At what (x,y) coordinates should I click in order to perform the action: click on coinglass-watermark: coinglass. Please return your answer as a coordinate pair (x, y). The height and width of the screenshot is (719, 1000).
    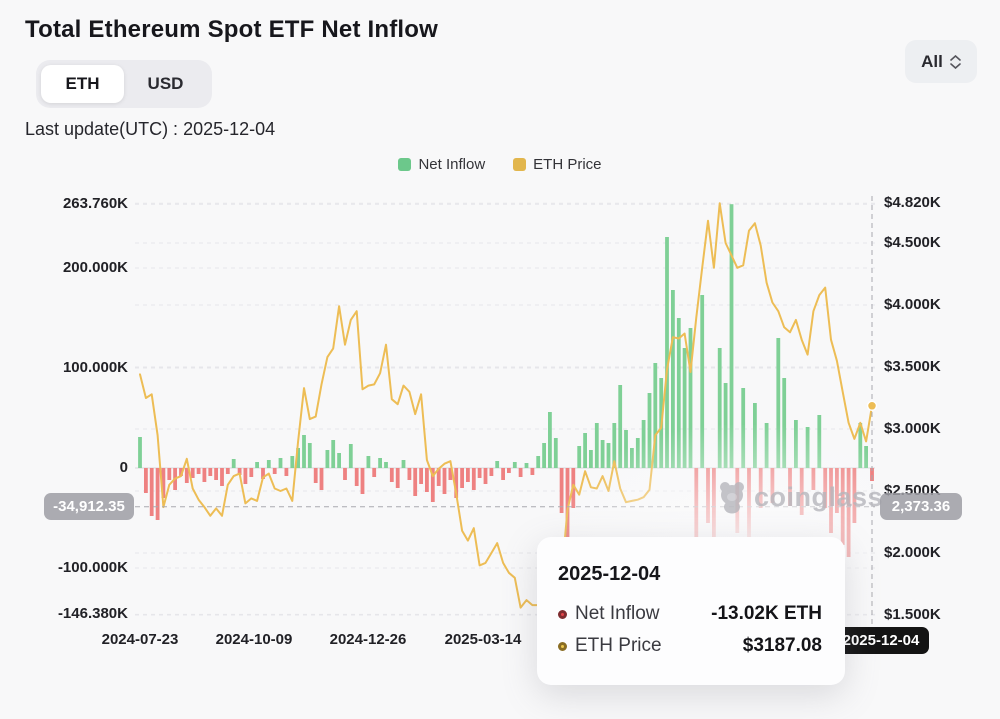
    Looking at the image, I should click on (799, 497).